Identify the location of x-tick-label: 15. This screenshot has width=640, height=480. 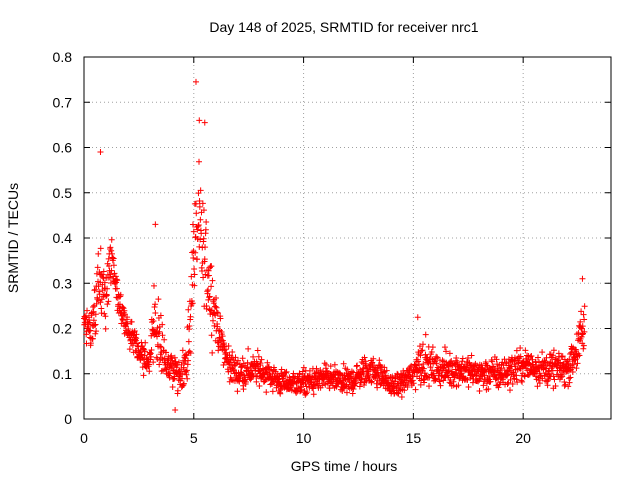
(414, 438).